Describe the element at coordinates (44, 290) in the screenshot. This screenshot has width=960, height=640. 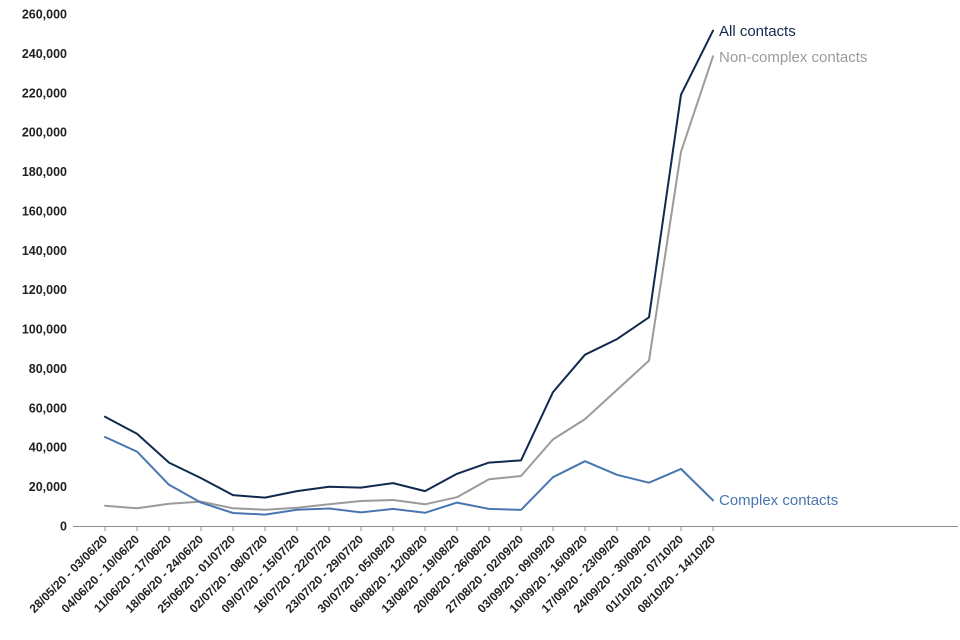
I see `y-tick-label: 120,000` at that location.